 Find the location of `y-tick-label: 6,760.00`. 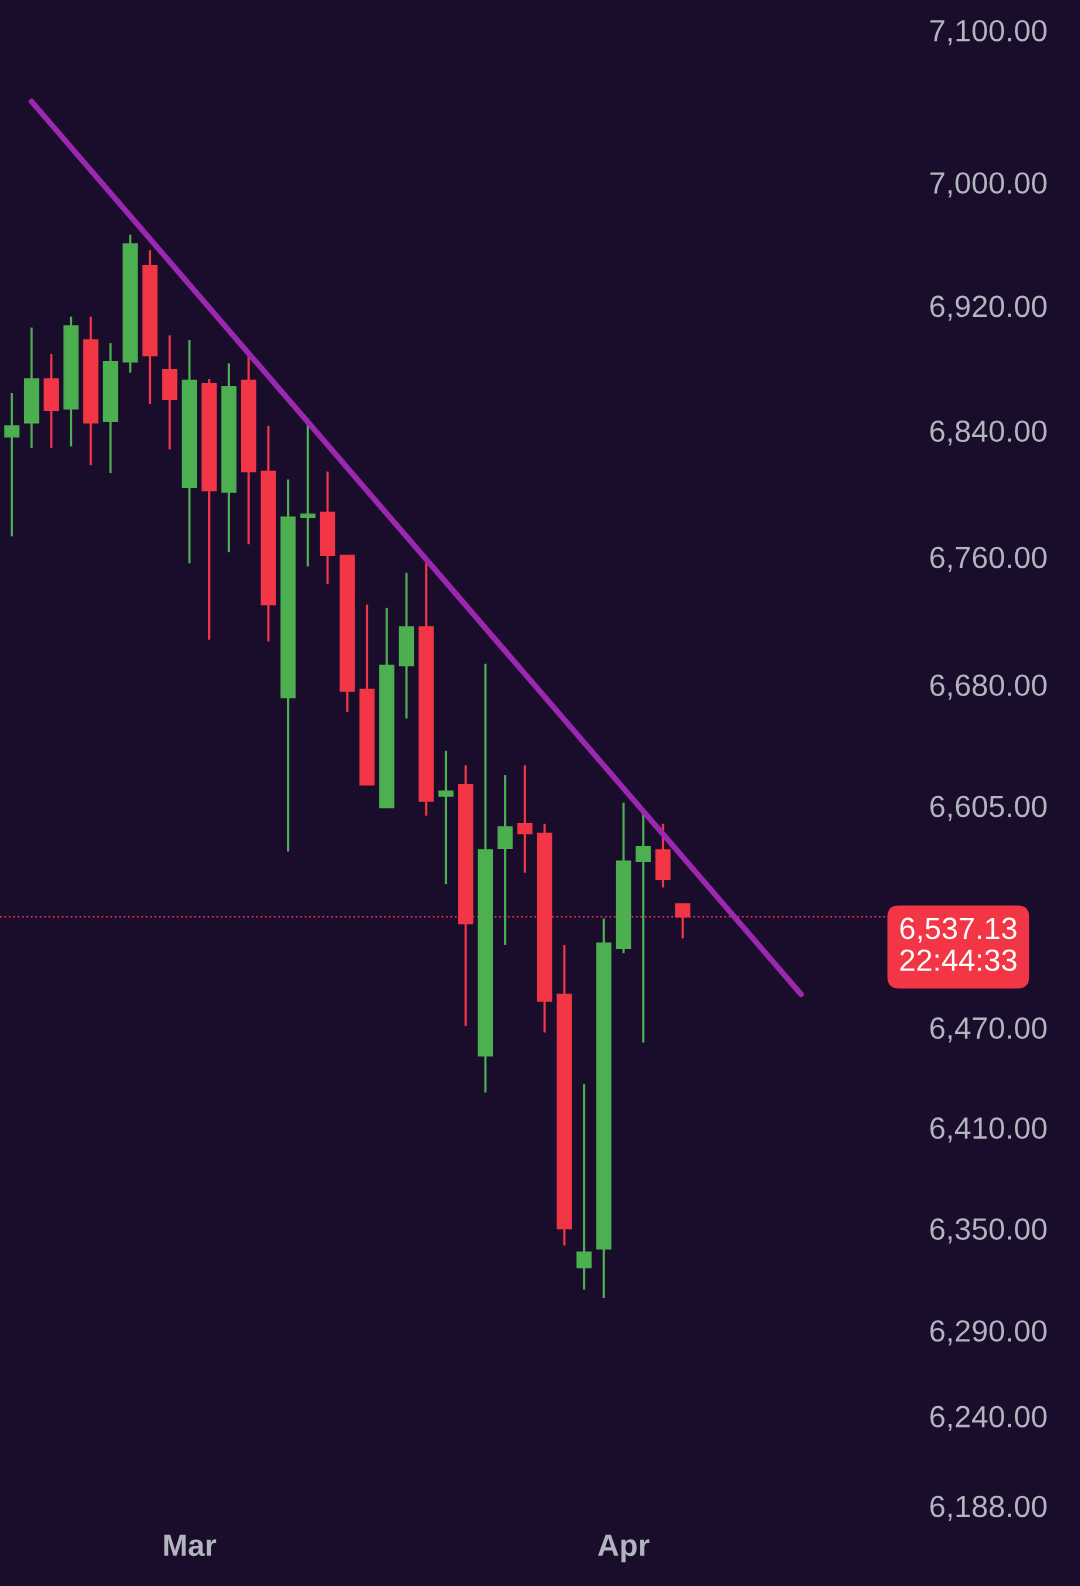

y-tick-label: 6,760.00 is located at coordinates (988, 559).